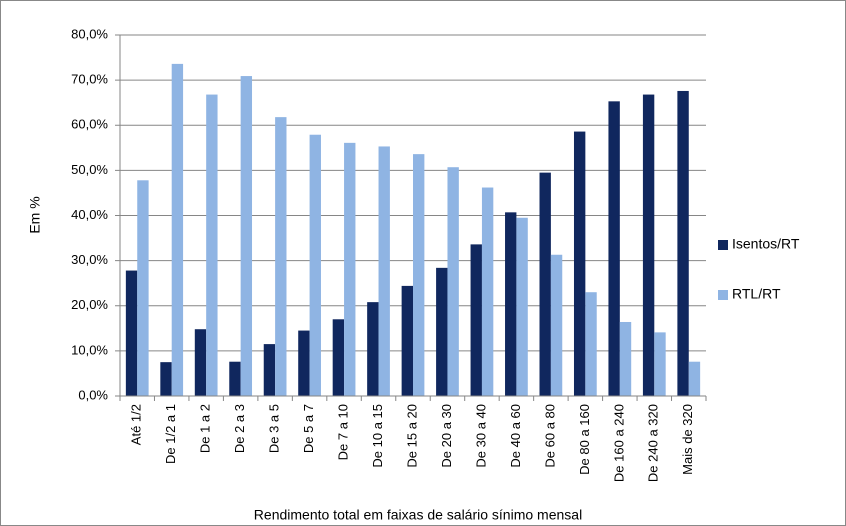 The image size is (846, 526). Describe the element at coordinates (89, 214) in the screenshot. I see `y-tick-label: 40,0%` at that location.